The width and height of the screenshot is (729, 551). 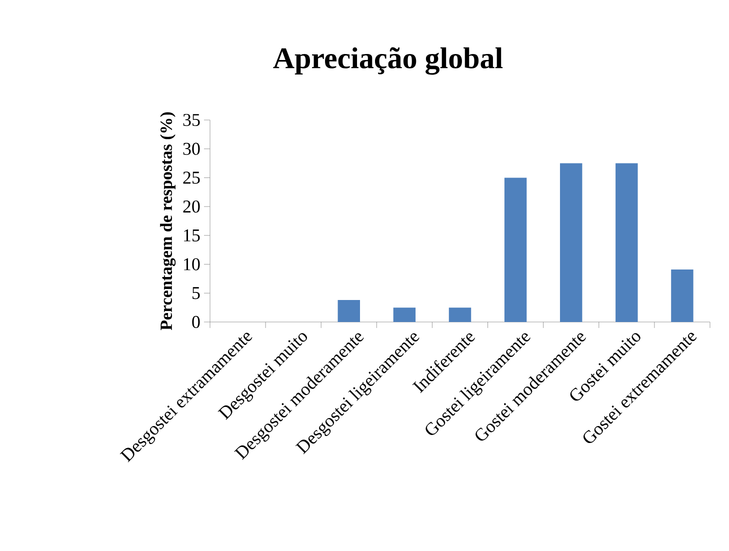 What do you see at coordinates (168, 221) in the screenshot?
I see `y-axis-title: Percentagem de respostas (%)` at bounding box center [168, 221].